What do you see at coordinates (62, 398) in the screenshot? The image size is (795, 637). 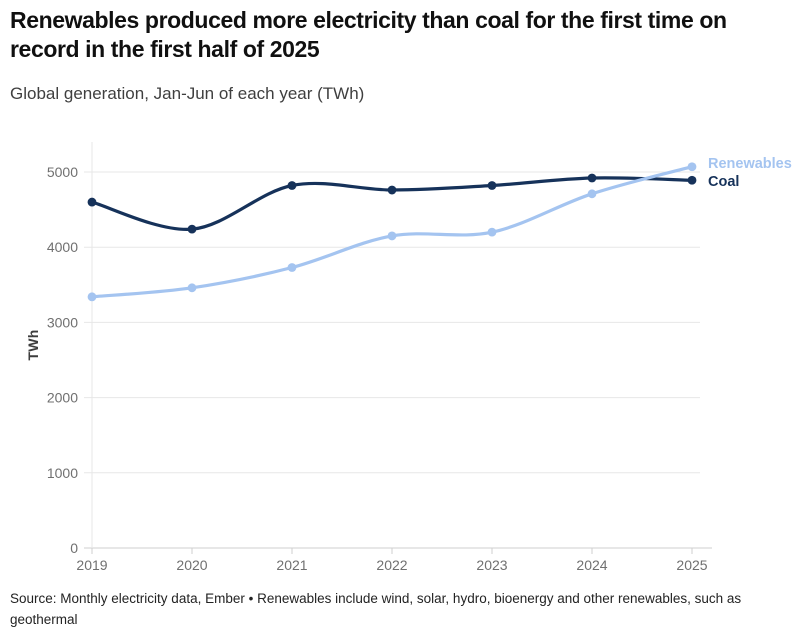 I see `y-tick-label: 2000` at bounding box center [62, 398].